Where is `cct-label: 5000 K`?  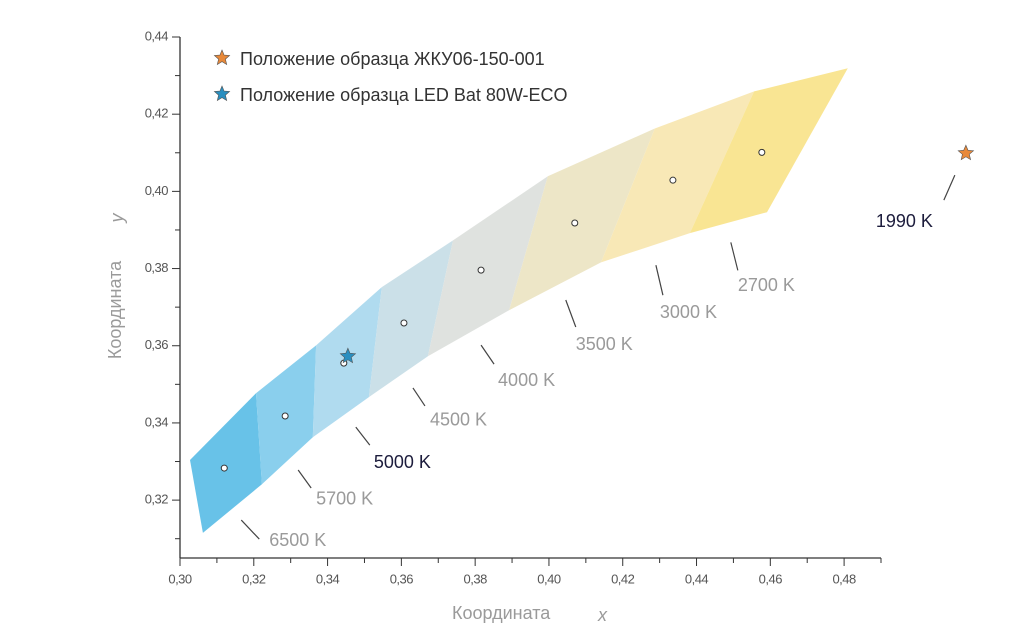 cct-label: 5000 K is located at coordinates (402, 462).